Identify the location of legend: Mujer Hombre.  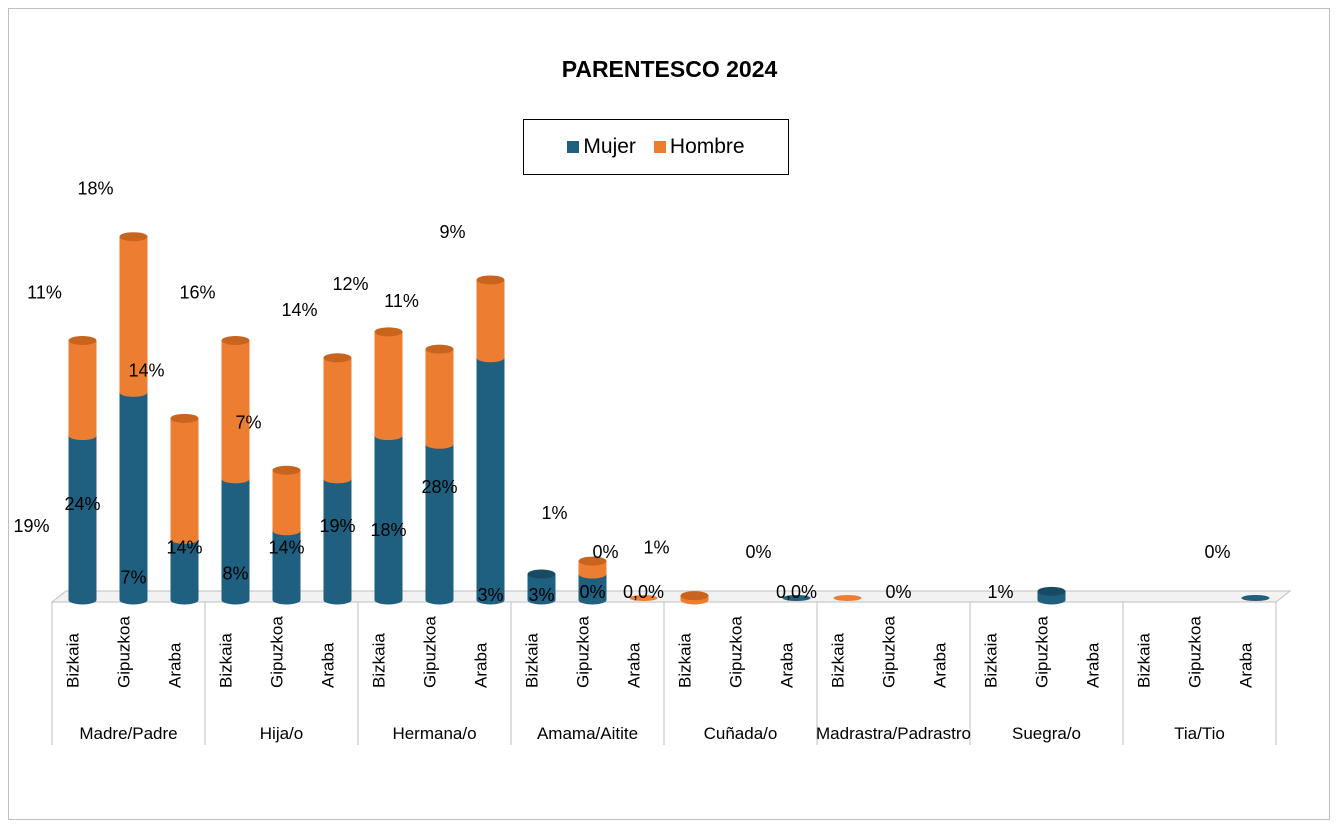
(656, 147).